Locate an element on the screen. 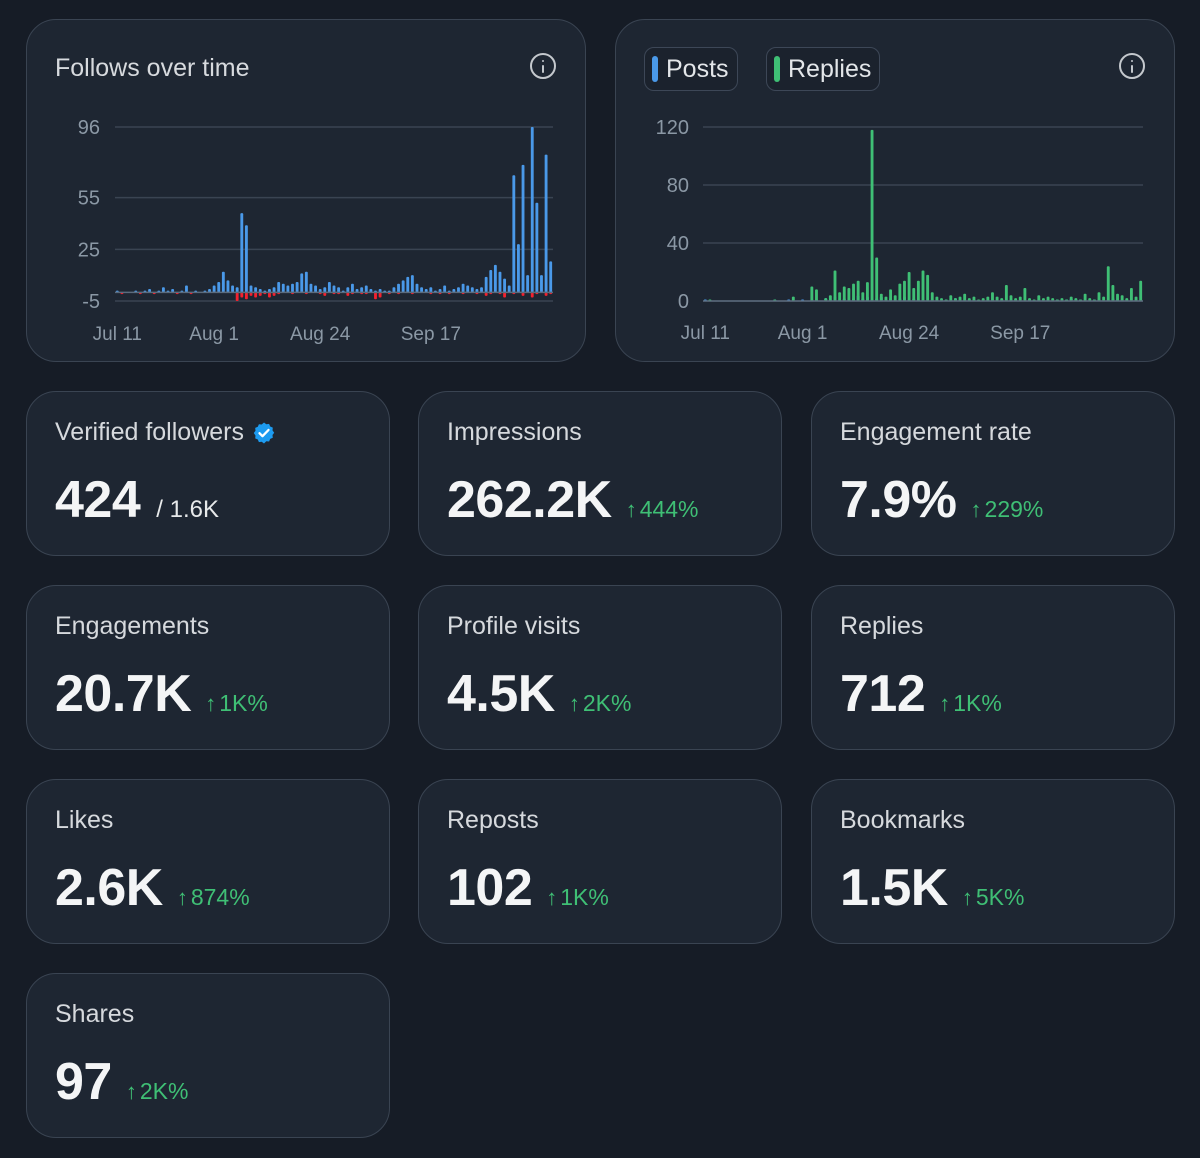 The width and height of the screenshot is (1200, 1158). legend-posts-toggle: Posts is located at coordinates (691, 69).